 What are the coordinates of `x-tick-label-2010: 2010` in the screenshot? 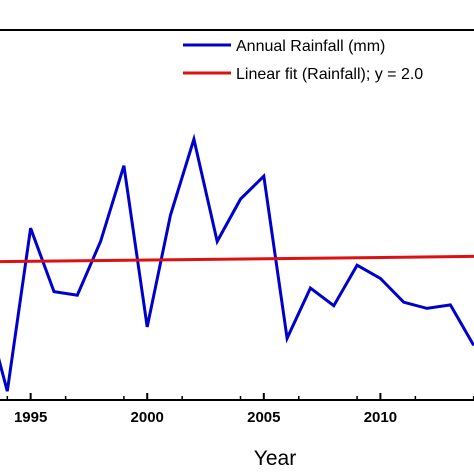 It's located at (380, 417).